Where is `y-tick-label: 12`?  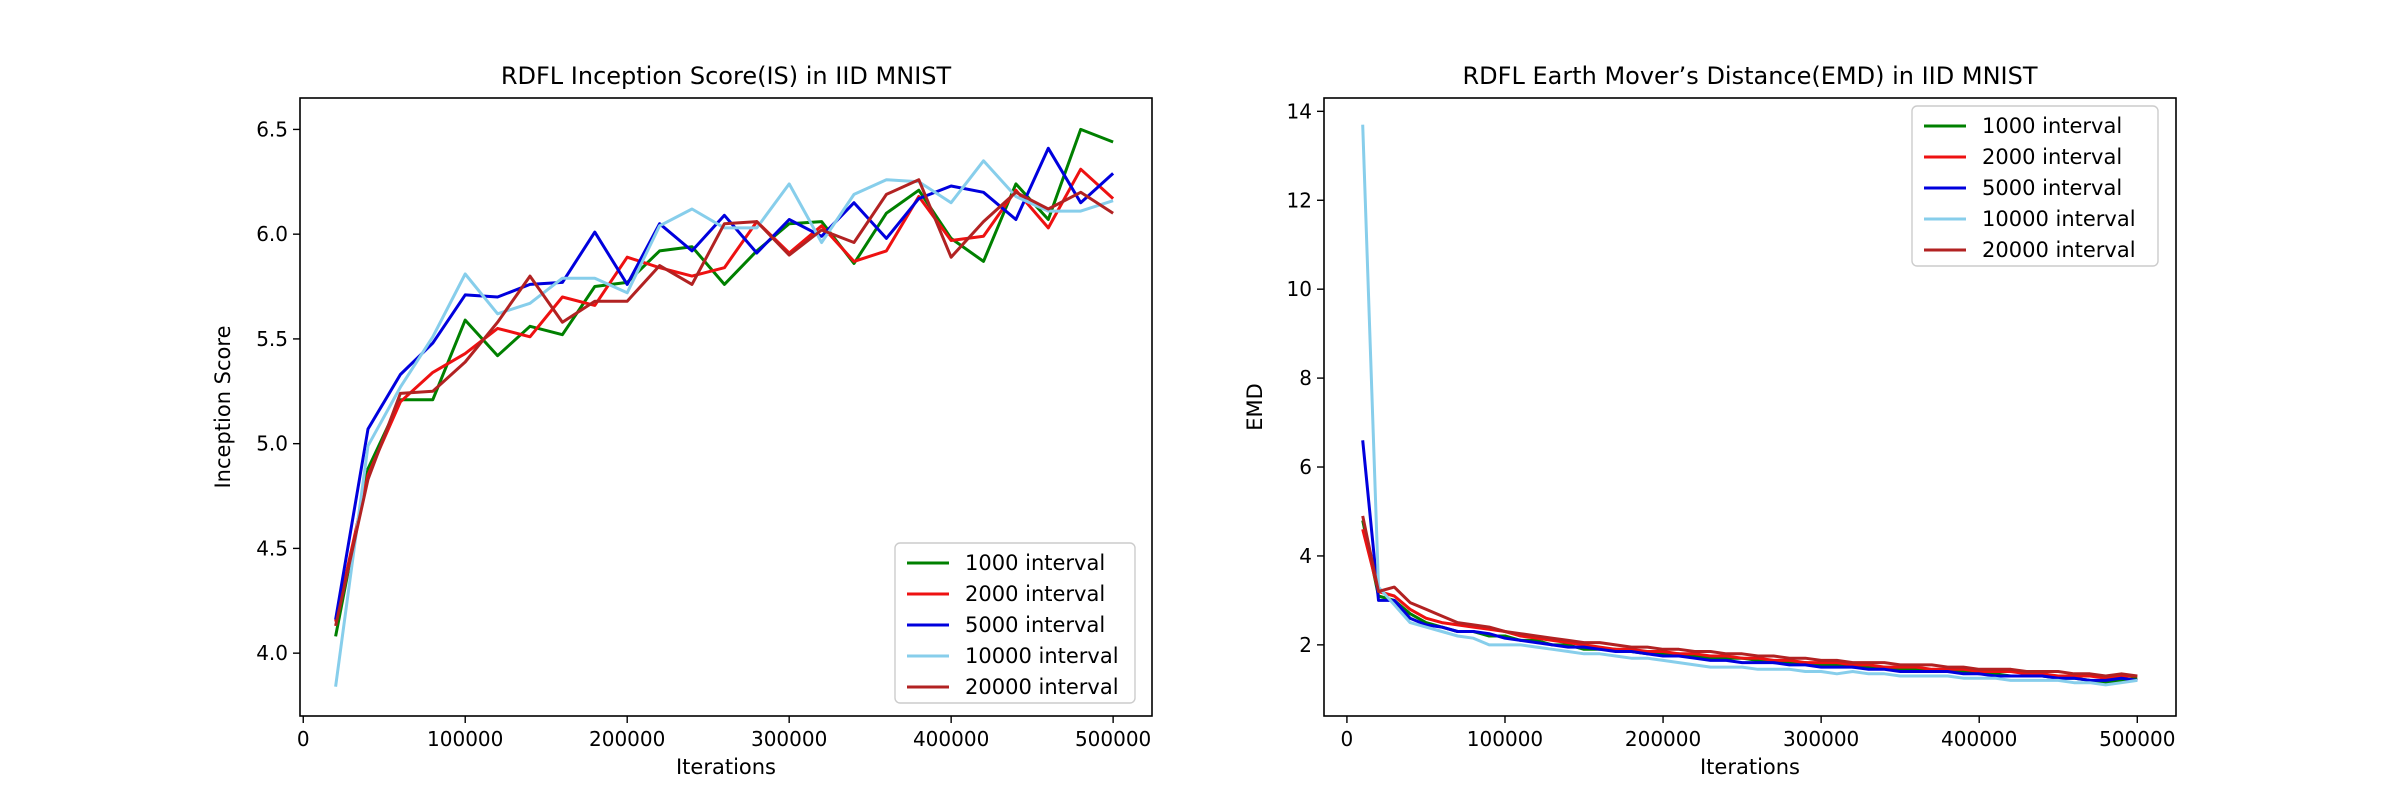
y-tick-label: 12 is located at coordinates (1299, 200).